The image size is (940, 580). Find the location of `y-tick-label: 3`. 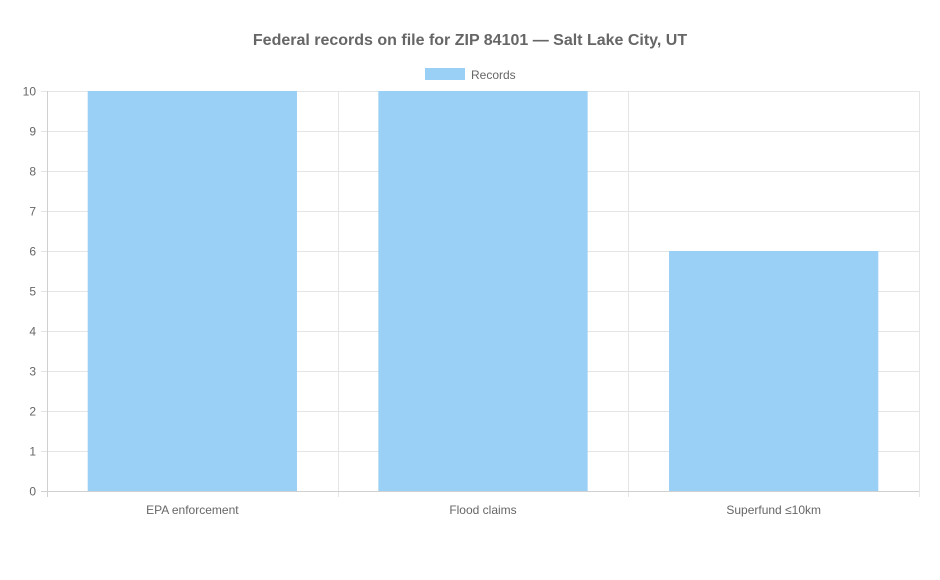

y-tick-label: 3 is located at coordinates (32, 372).